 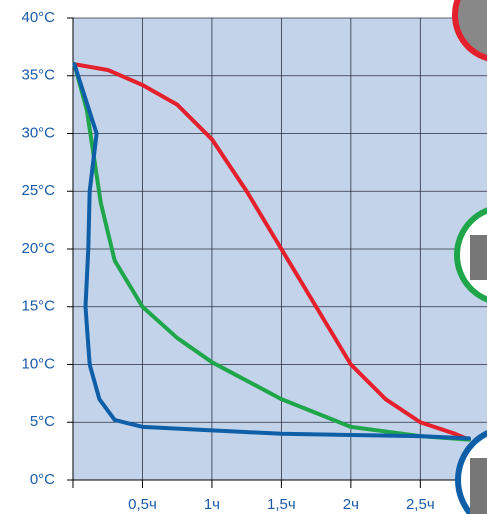 What do you see at coordinates (42, 421) in the screenshot?
I see `y-tick-label: 5°C` at bounding box center [42, 421].